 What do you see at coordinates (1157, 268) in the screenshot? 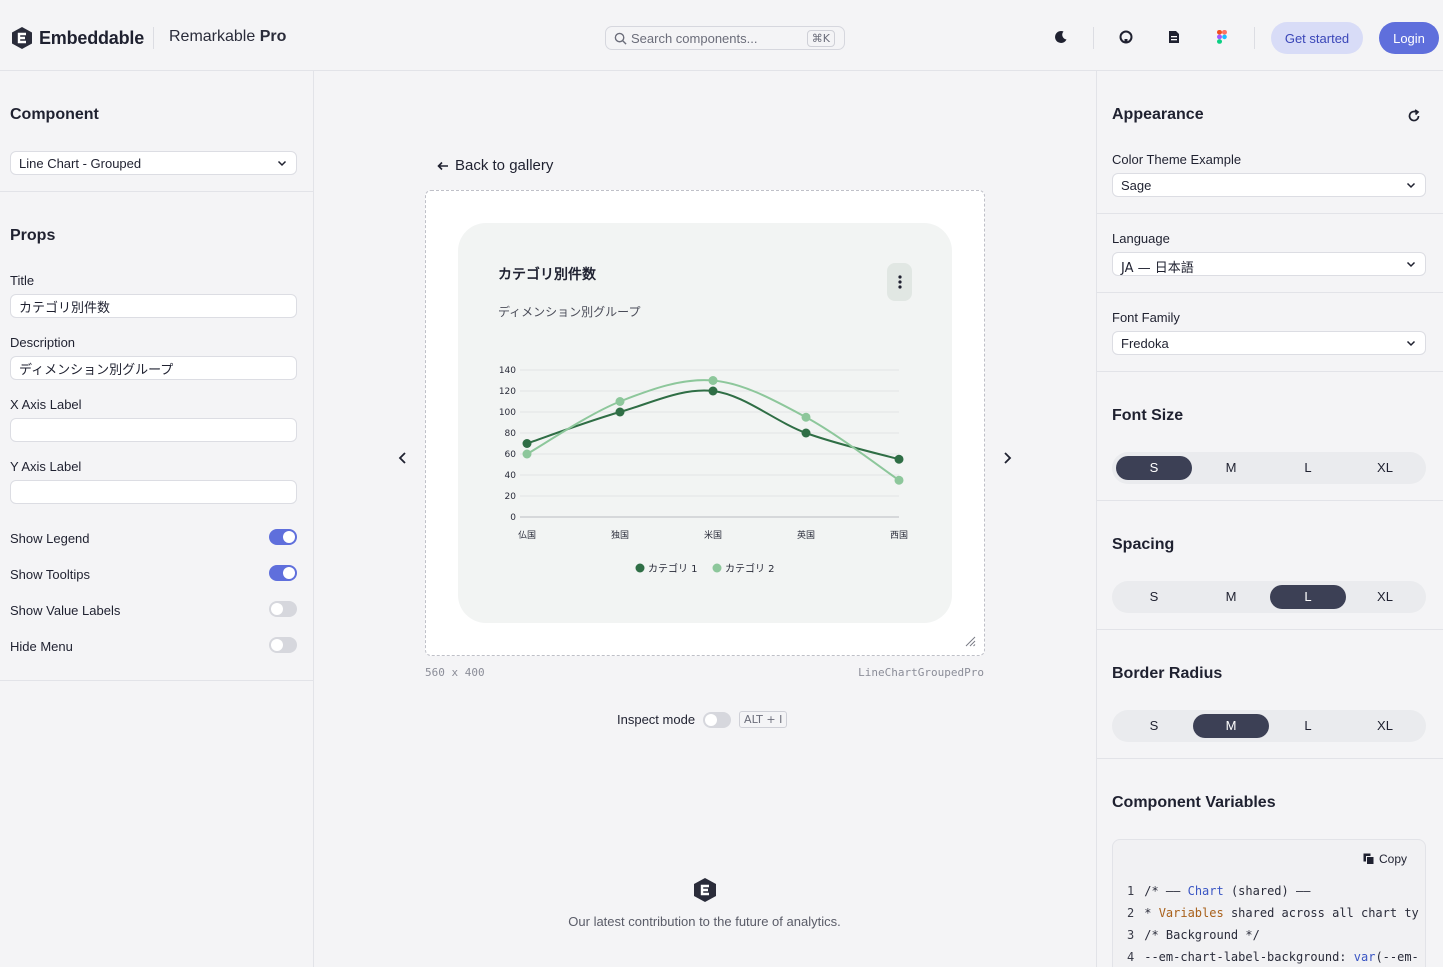
I see `language-value: JA — 日本語` at bounding box center [1157, 268].